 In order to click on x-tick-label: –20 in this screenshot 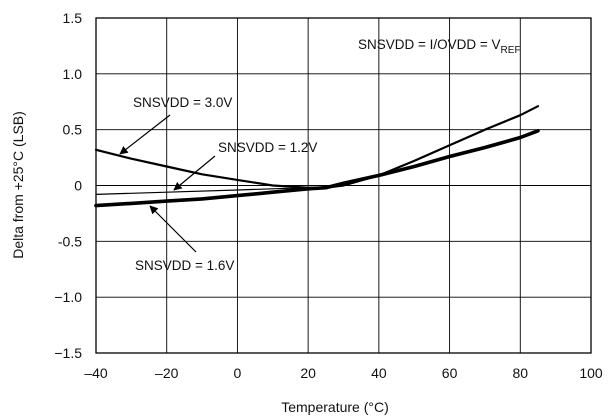, I will do `click(167, 373)`.